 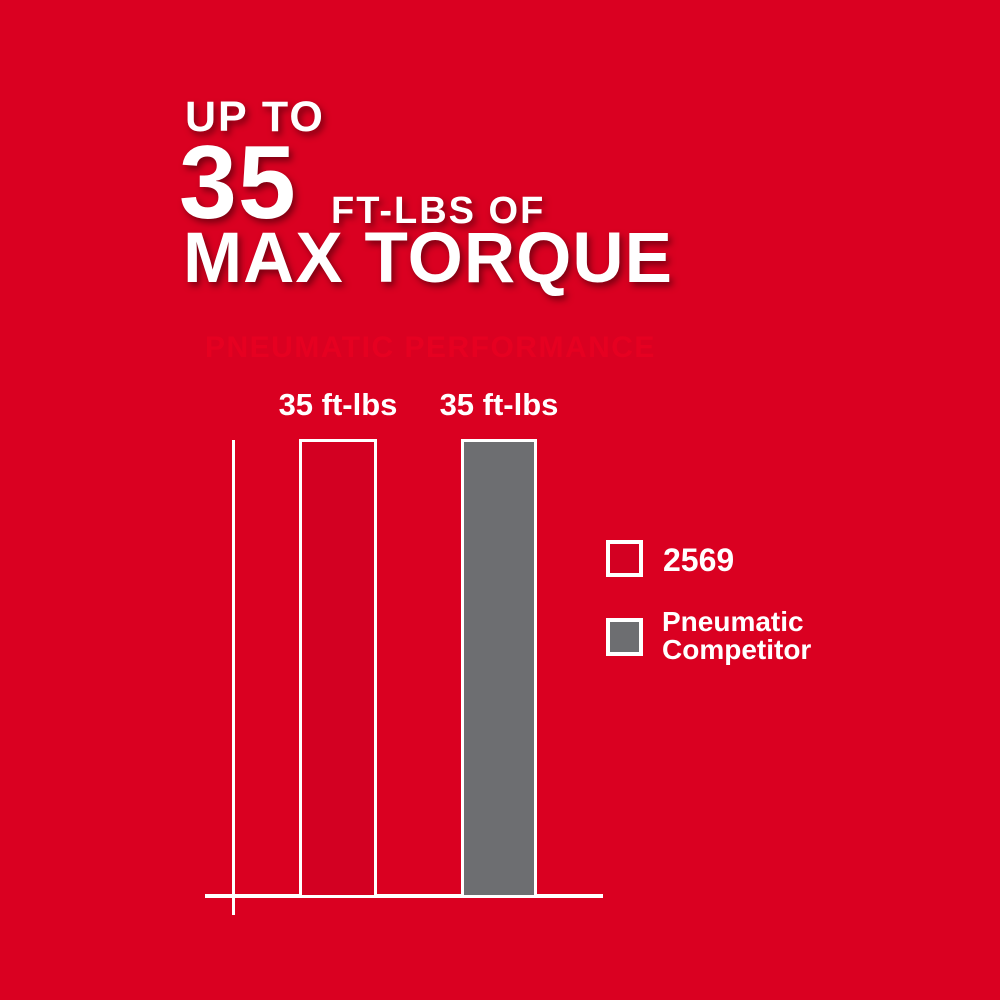 What do you see at coordinates (499, 404) in the screenshot?
I see `bar-value-label-competitor: 35 ft-lbs` at bounding box center [499, 404].